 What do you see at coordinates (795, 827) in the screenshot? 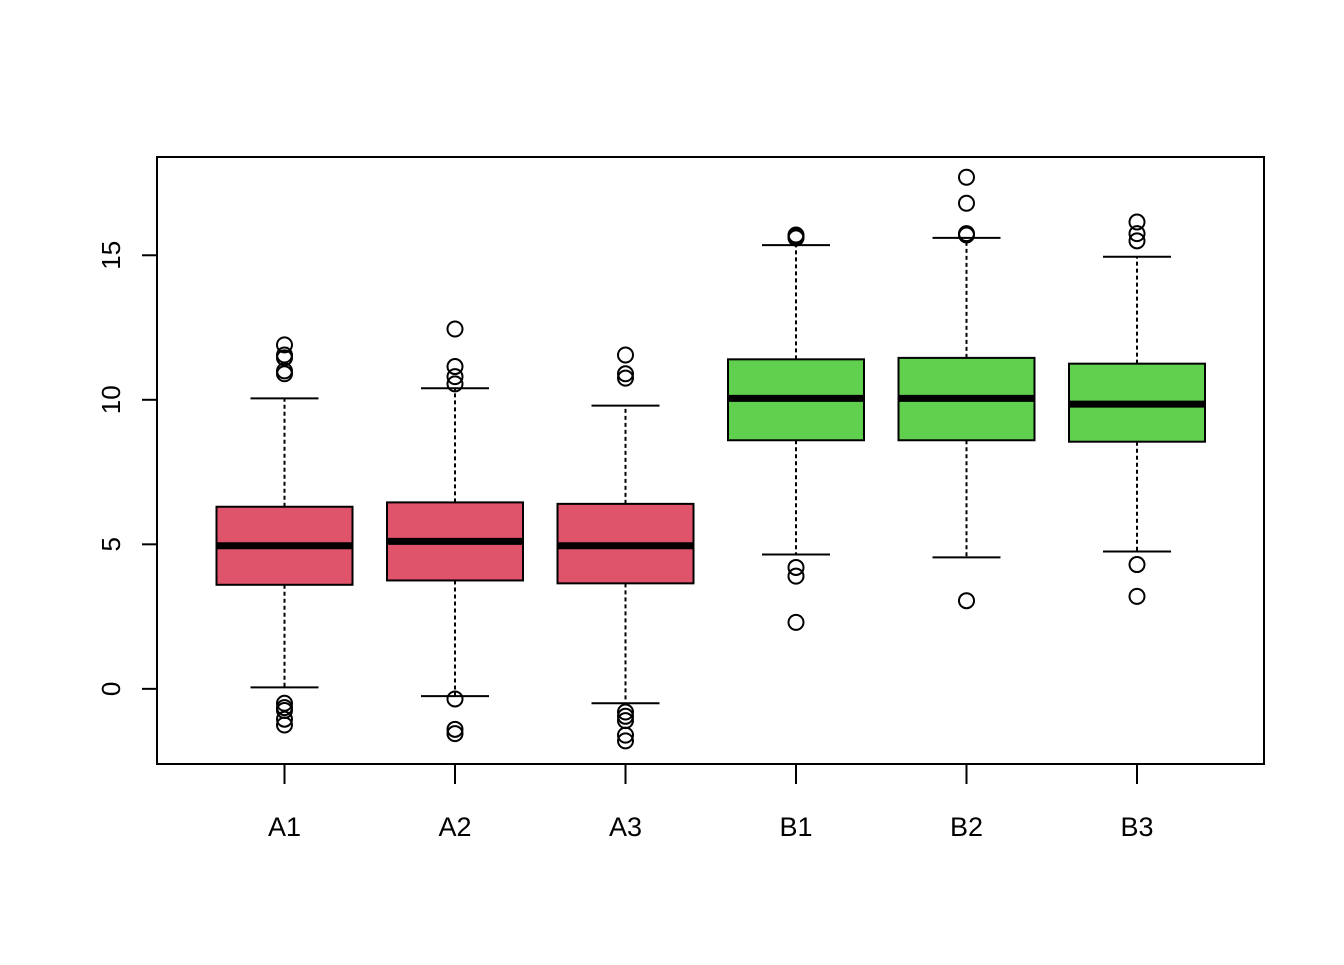
I see `x-tick-label: B1` at bounding box center [795, 827].